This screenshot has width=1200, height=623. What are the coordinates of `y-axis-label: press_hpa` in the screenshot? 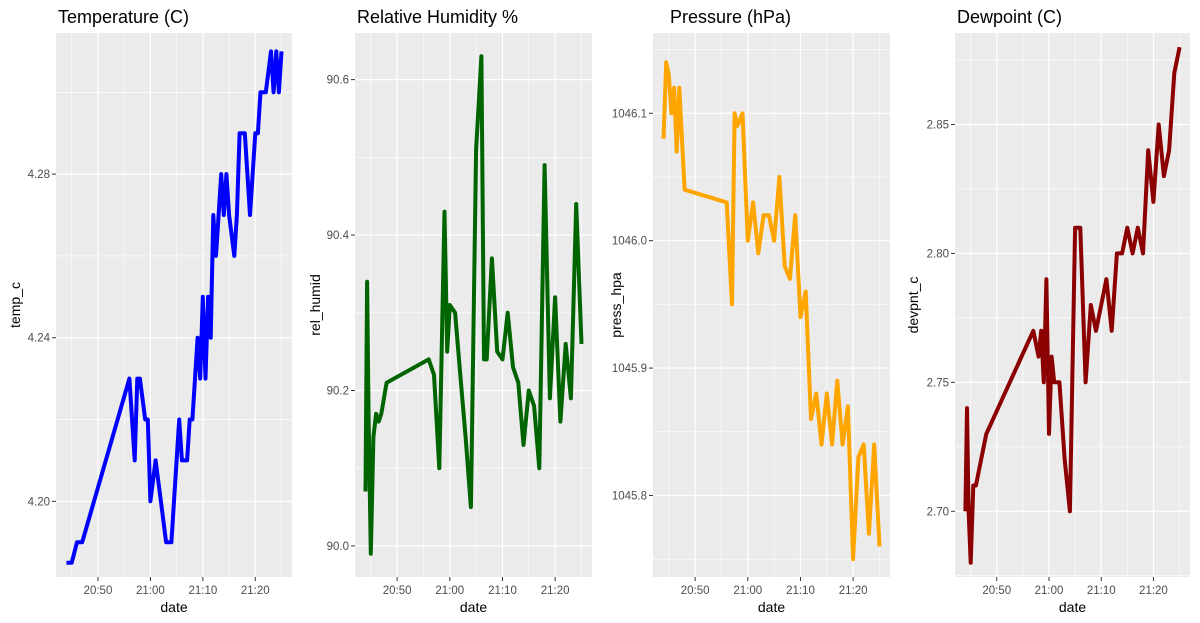 It's located at (616, 305).